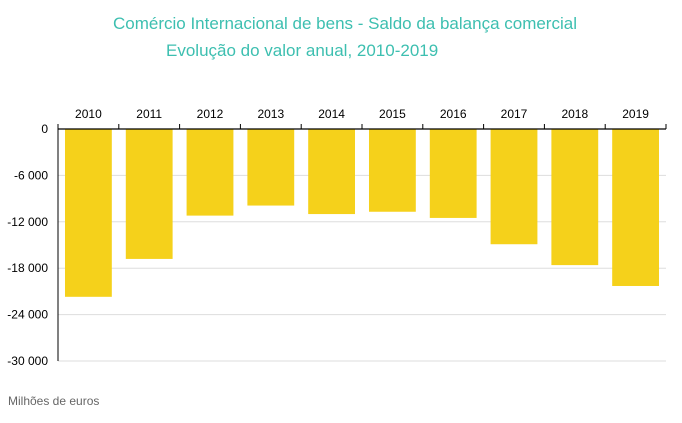 This screenshot has height=423, width=682. What do you see at coordinates (392, 114) in the screenshot?
I see `x-tick-label: 2015` at bounding box center [392, 114].